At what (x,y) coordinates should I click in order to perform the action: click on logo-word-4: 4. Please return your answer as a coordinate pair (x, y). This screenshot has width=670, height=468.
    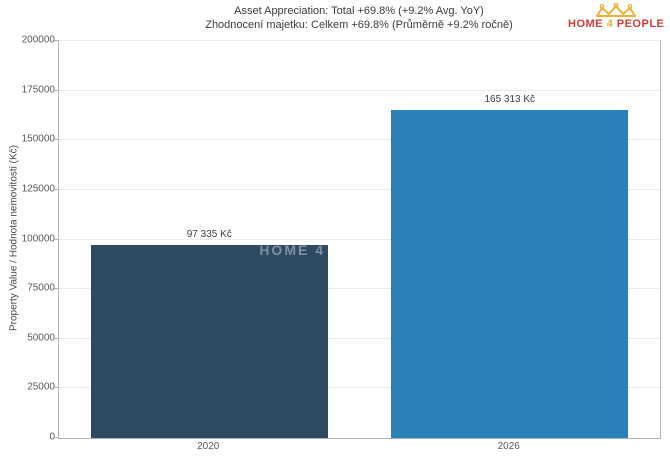
    Looking at the image, I should click on (610, 24).